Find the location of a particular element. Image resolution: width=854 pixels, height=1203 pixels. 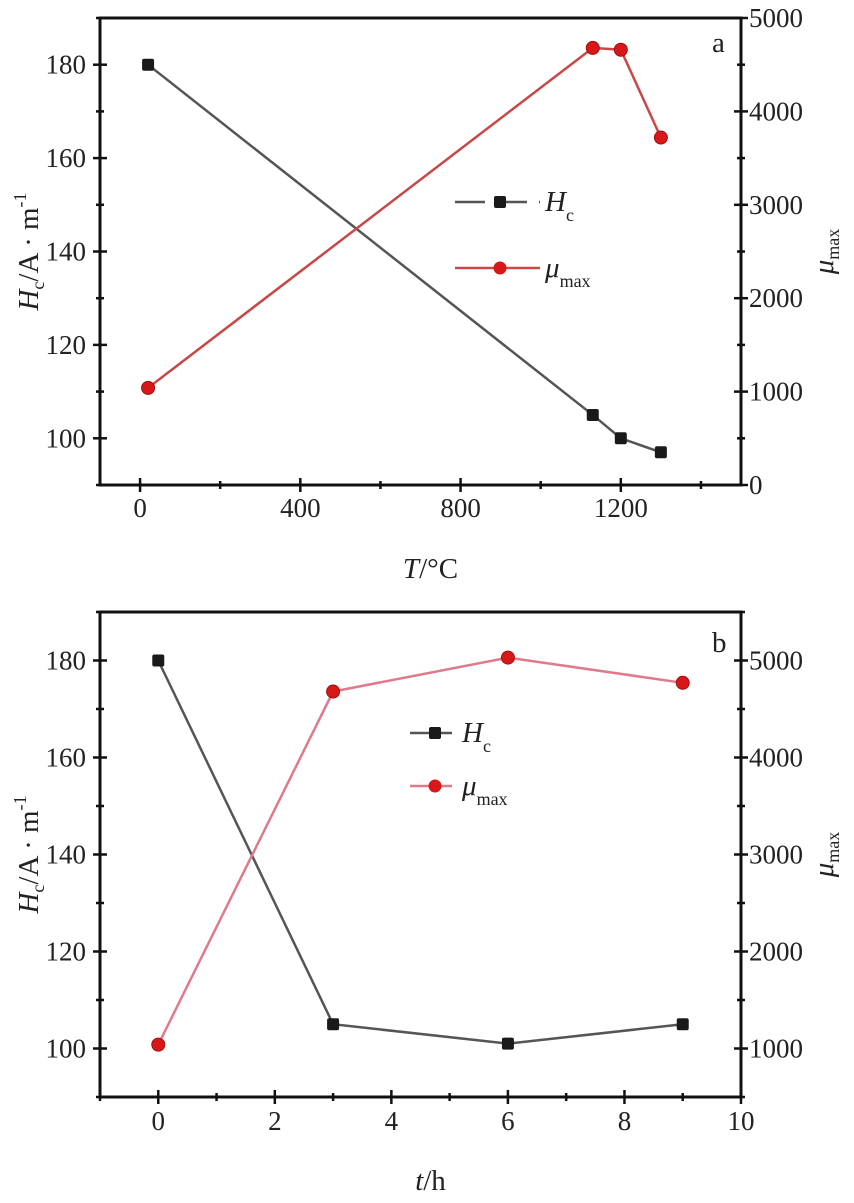

x-tick-label: 400 is located at coordinates (300, 508).